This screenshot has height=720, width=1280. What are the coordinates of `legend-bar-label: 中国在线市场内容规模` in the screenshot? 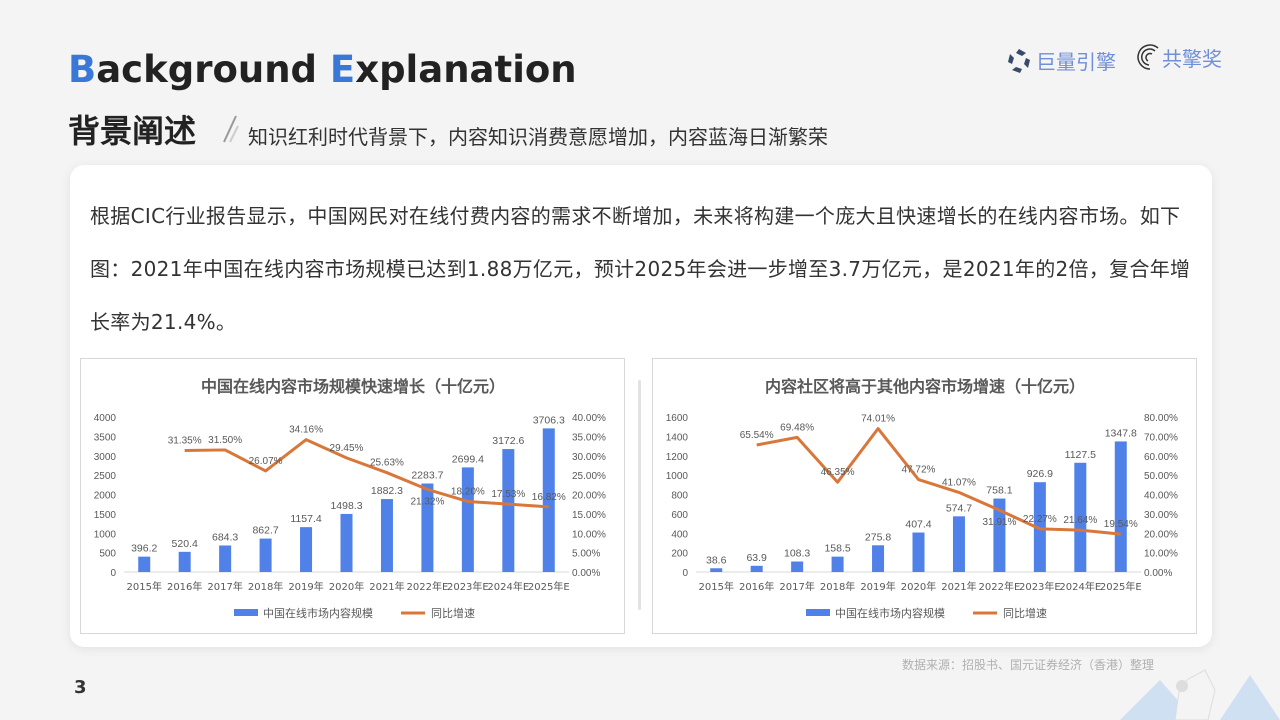 It's located at (318, 613).